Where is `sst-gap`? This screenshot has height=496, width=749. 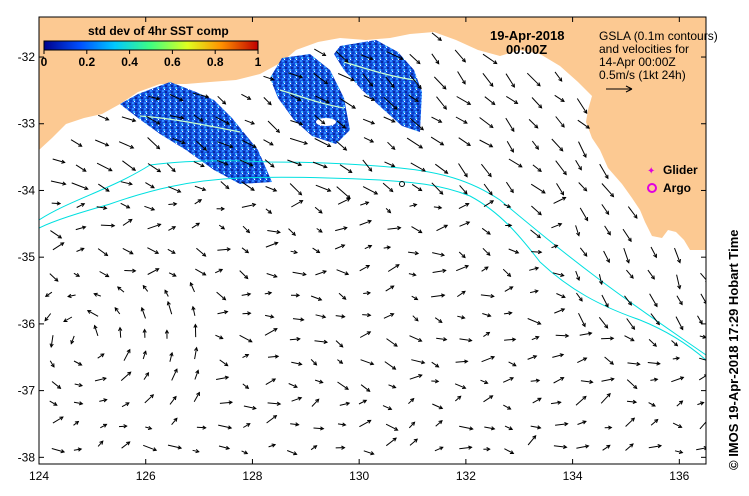 sst-gap is located at coordinates (326, 122).